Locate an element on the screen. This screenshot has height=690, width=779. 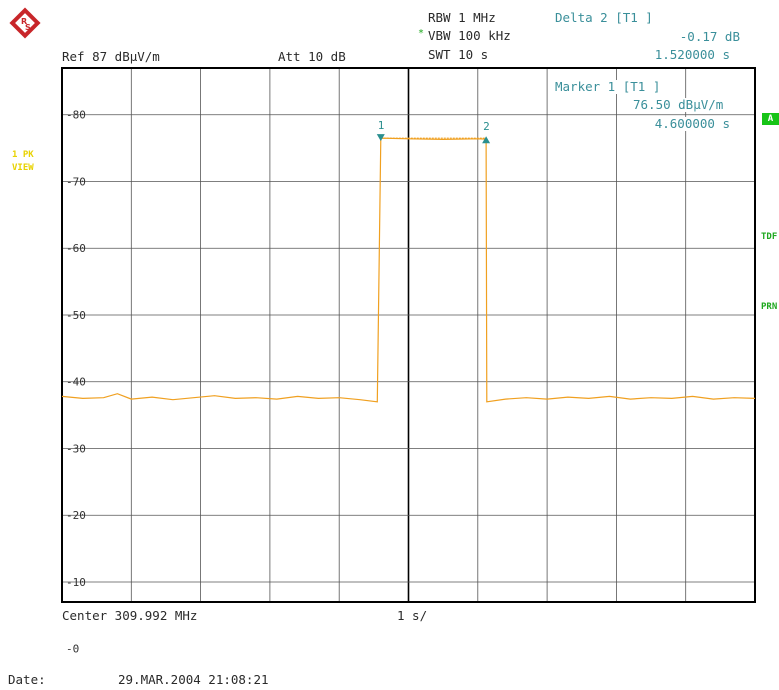
prn-label: PRN is located at coordinates (769, 307).